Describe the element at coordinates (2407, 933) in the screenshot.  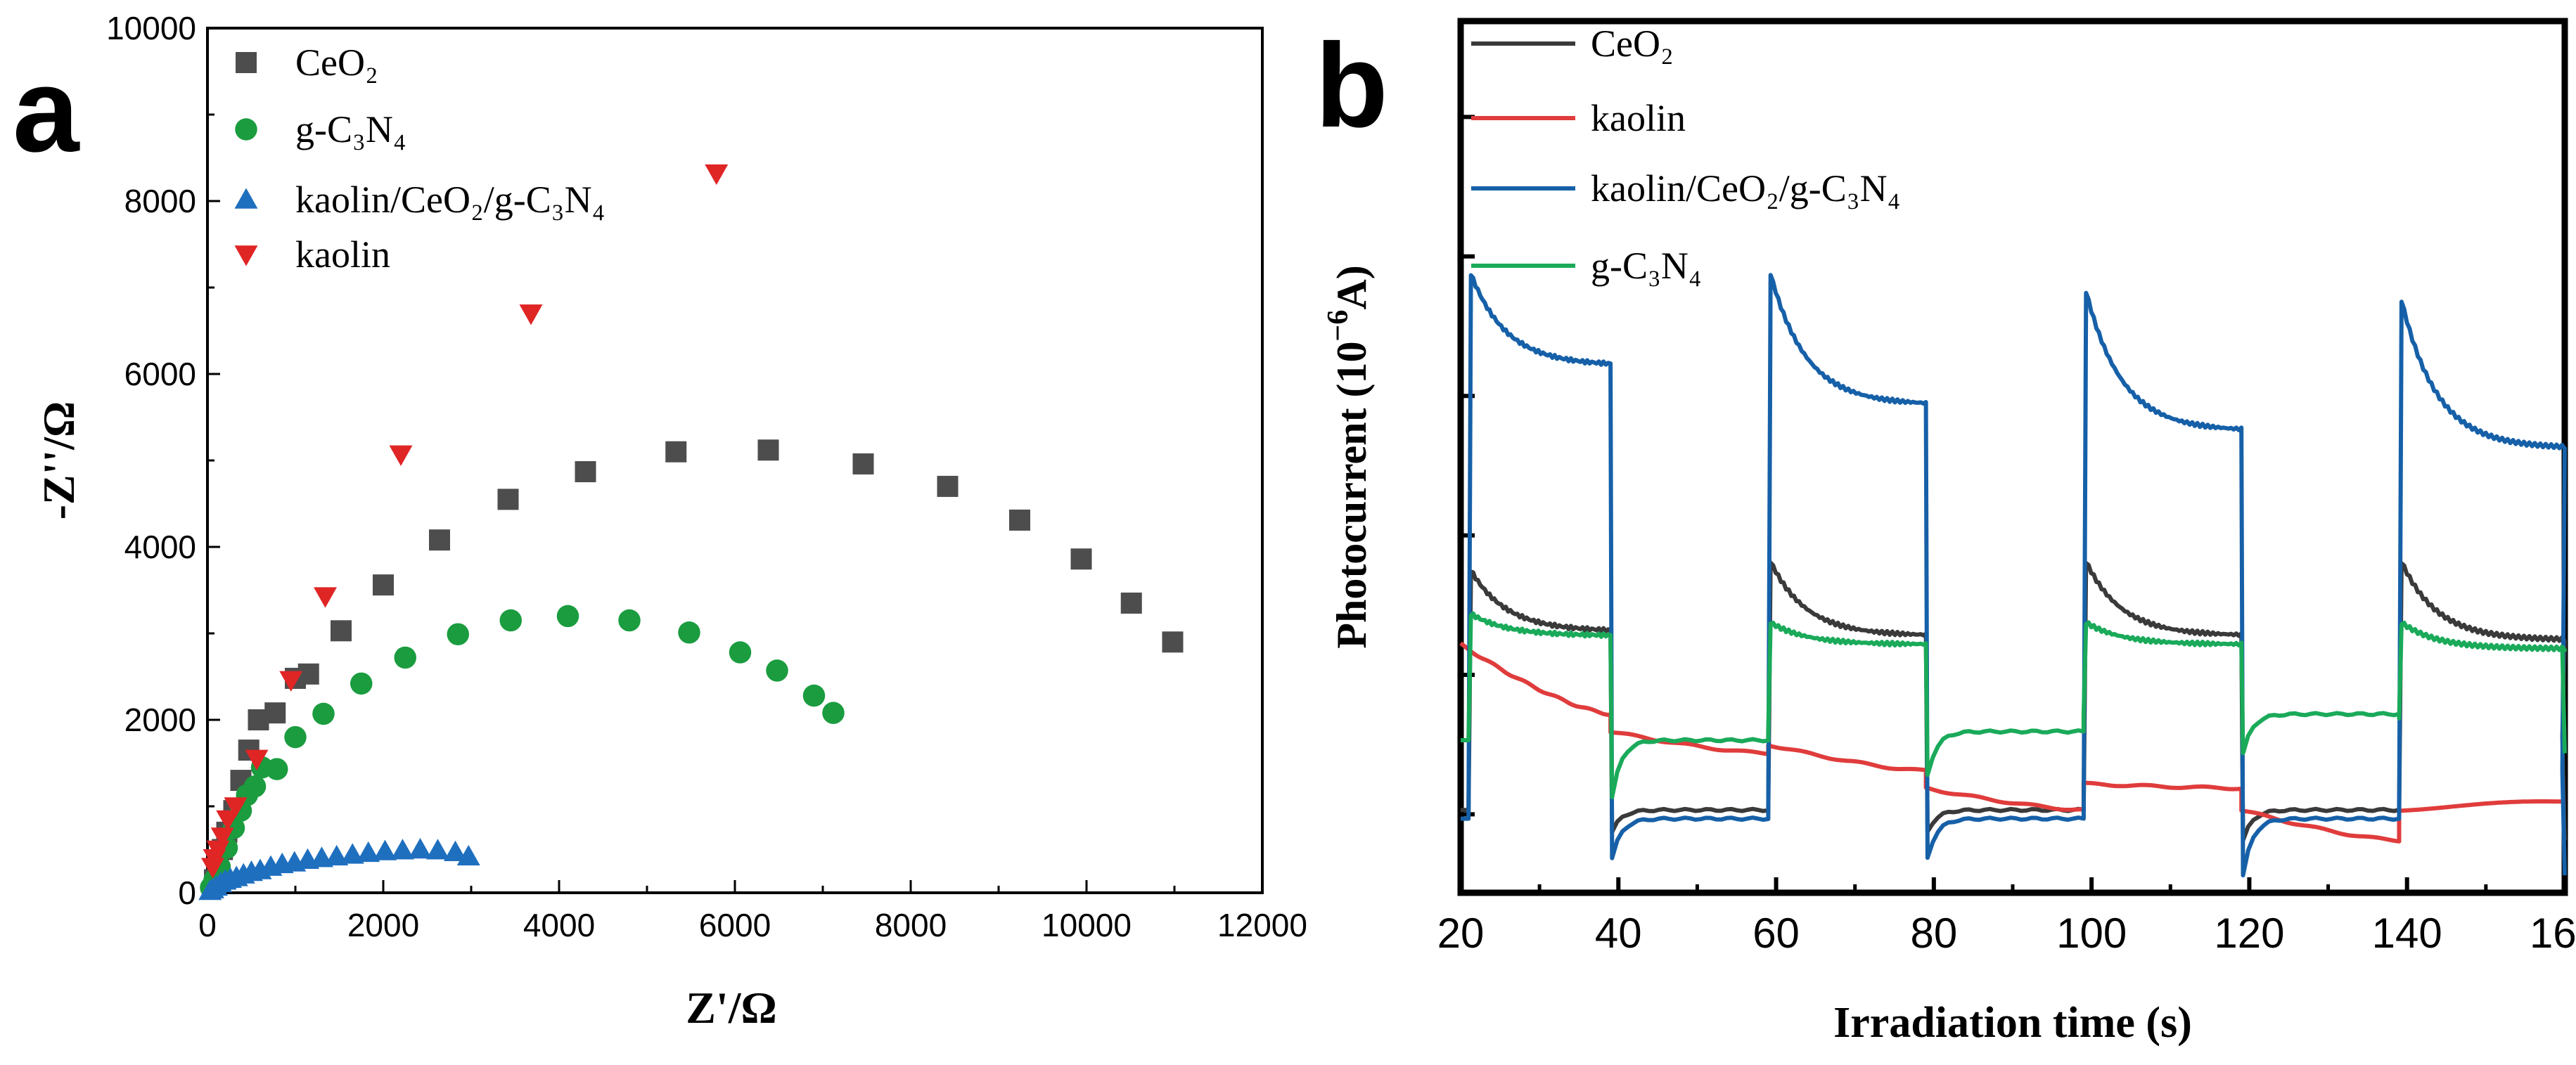
I see `x-tick-label: 140` at that location.